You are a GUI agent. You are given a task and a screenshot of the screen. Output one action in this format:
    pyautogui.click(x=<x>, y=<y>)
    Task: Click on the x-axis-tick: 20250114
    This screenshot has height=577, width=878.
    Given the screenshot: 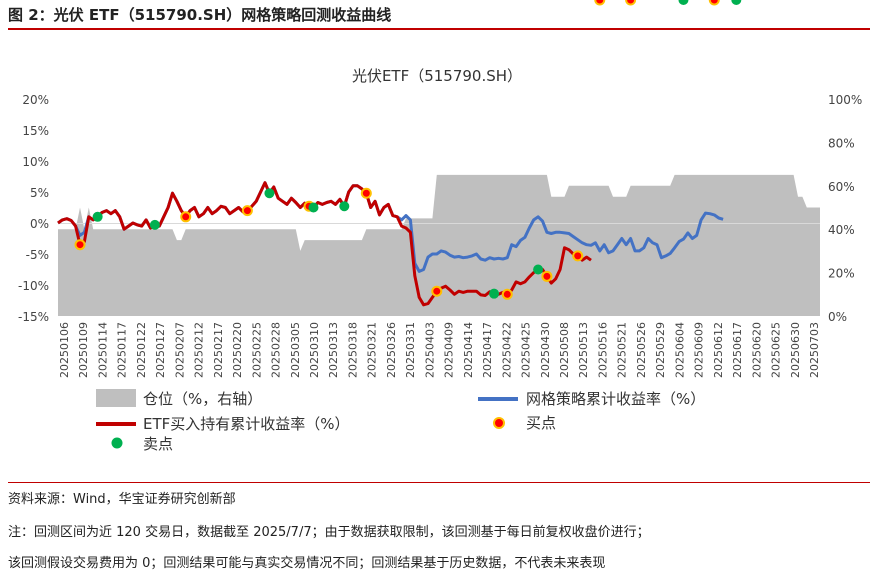 What is the action you would take?
    pyautogui.click(x=102, y=350)
    